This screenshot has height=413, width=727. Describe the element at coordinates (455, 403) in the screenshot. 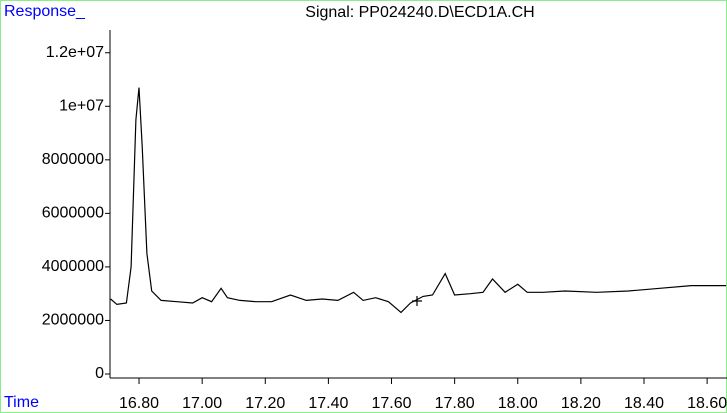

I see `x-tick-label: 17.80` at that location.